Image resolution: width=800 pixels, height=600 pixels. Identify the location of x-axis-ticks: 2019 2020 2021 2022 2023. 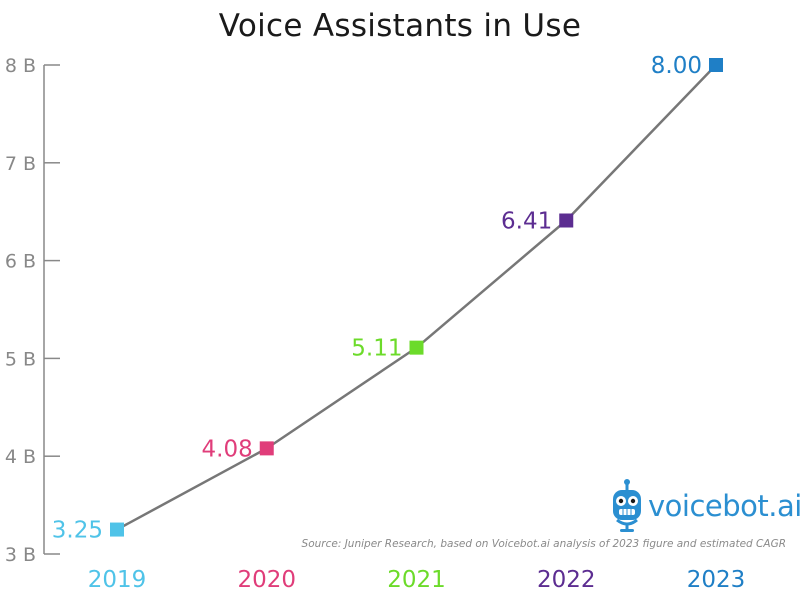
(417, 580).